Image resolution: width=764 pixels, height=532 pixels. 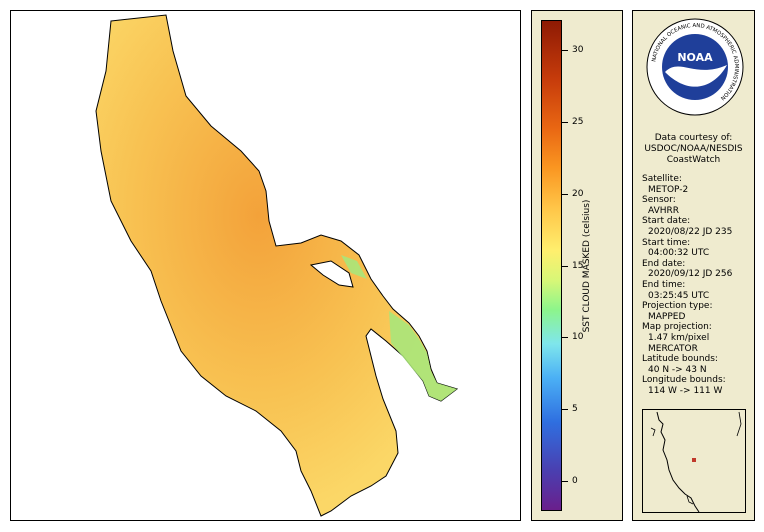 What do you see at coordinates (587, 266) in the screenshot?
I see `colorbar-title: SST CLOUD MASKED (celsius)` at bounding box center [587, 266].